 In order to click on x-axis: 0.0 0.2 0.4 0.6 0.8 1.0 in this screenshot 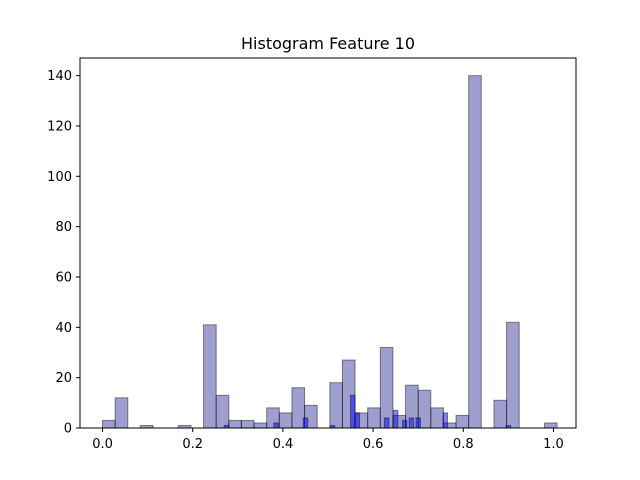, I will do `click(328, 440)`.